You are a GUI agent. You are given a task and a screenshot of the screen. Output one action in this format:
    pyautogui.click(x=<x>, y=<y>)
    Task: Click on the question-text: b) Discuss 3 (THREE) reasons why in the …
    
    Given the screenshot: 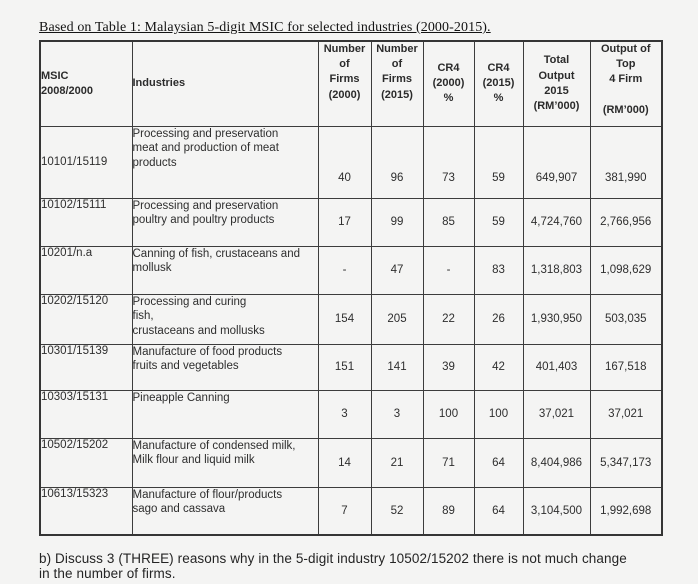 What is the action you would take?
    pyautogui.click(x=333, y=566)
    